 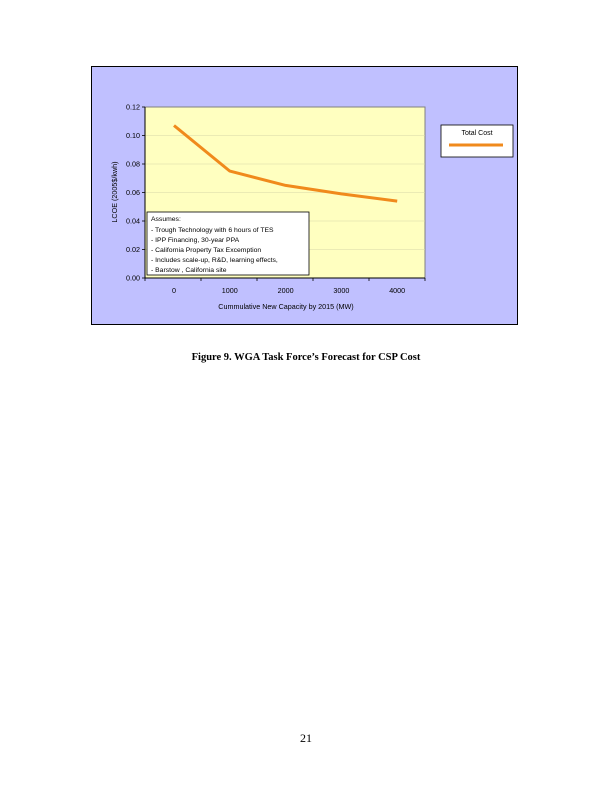 What do you see at coordinates (476, 133) in the screenshot?
I see `legend-label-total-cost: Total Cost` at bounding box center [476, 133].